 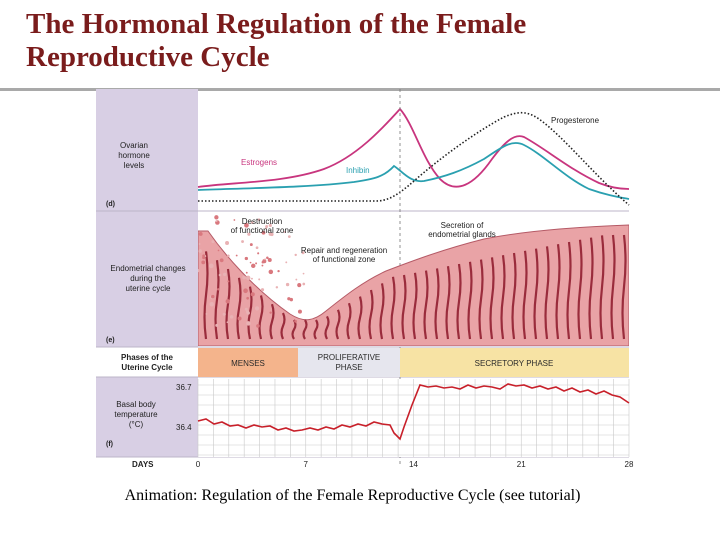 What do you see at coordinates (248, 363) in the screenshot?
I see `menses-label: MENSES` at bounding box center [248, 363].